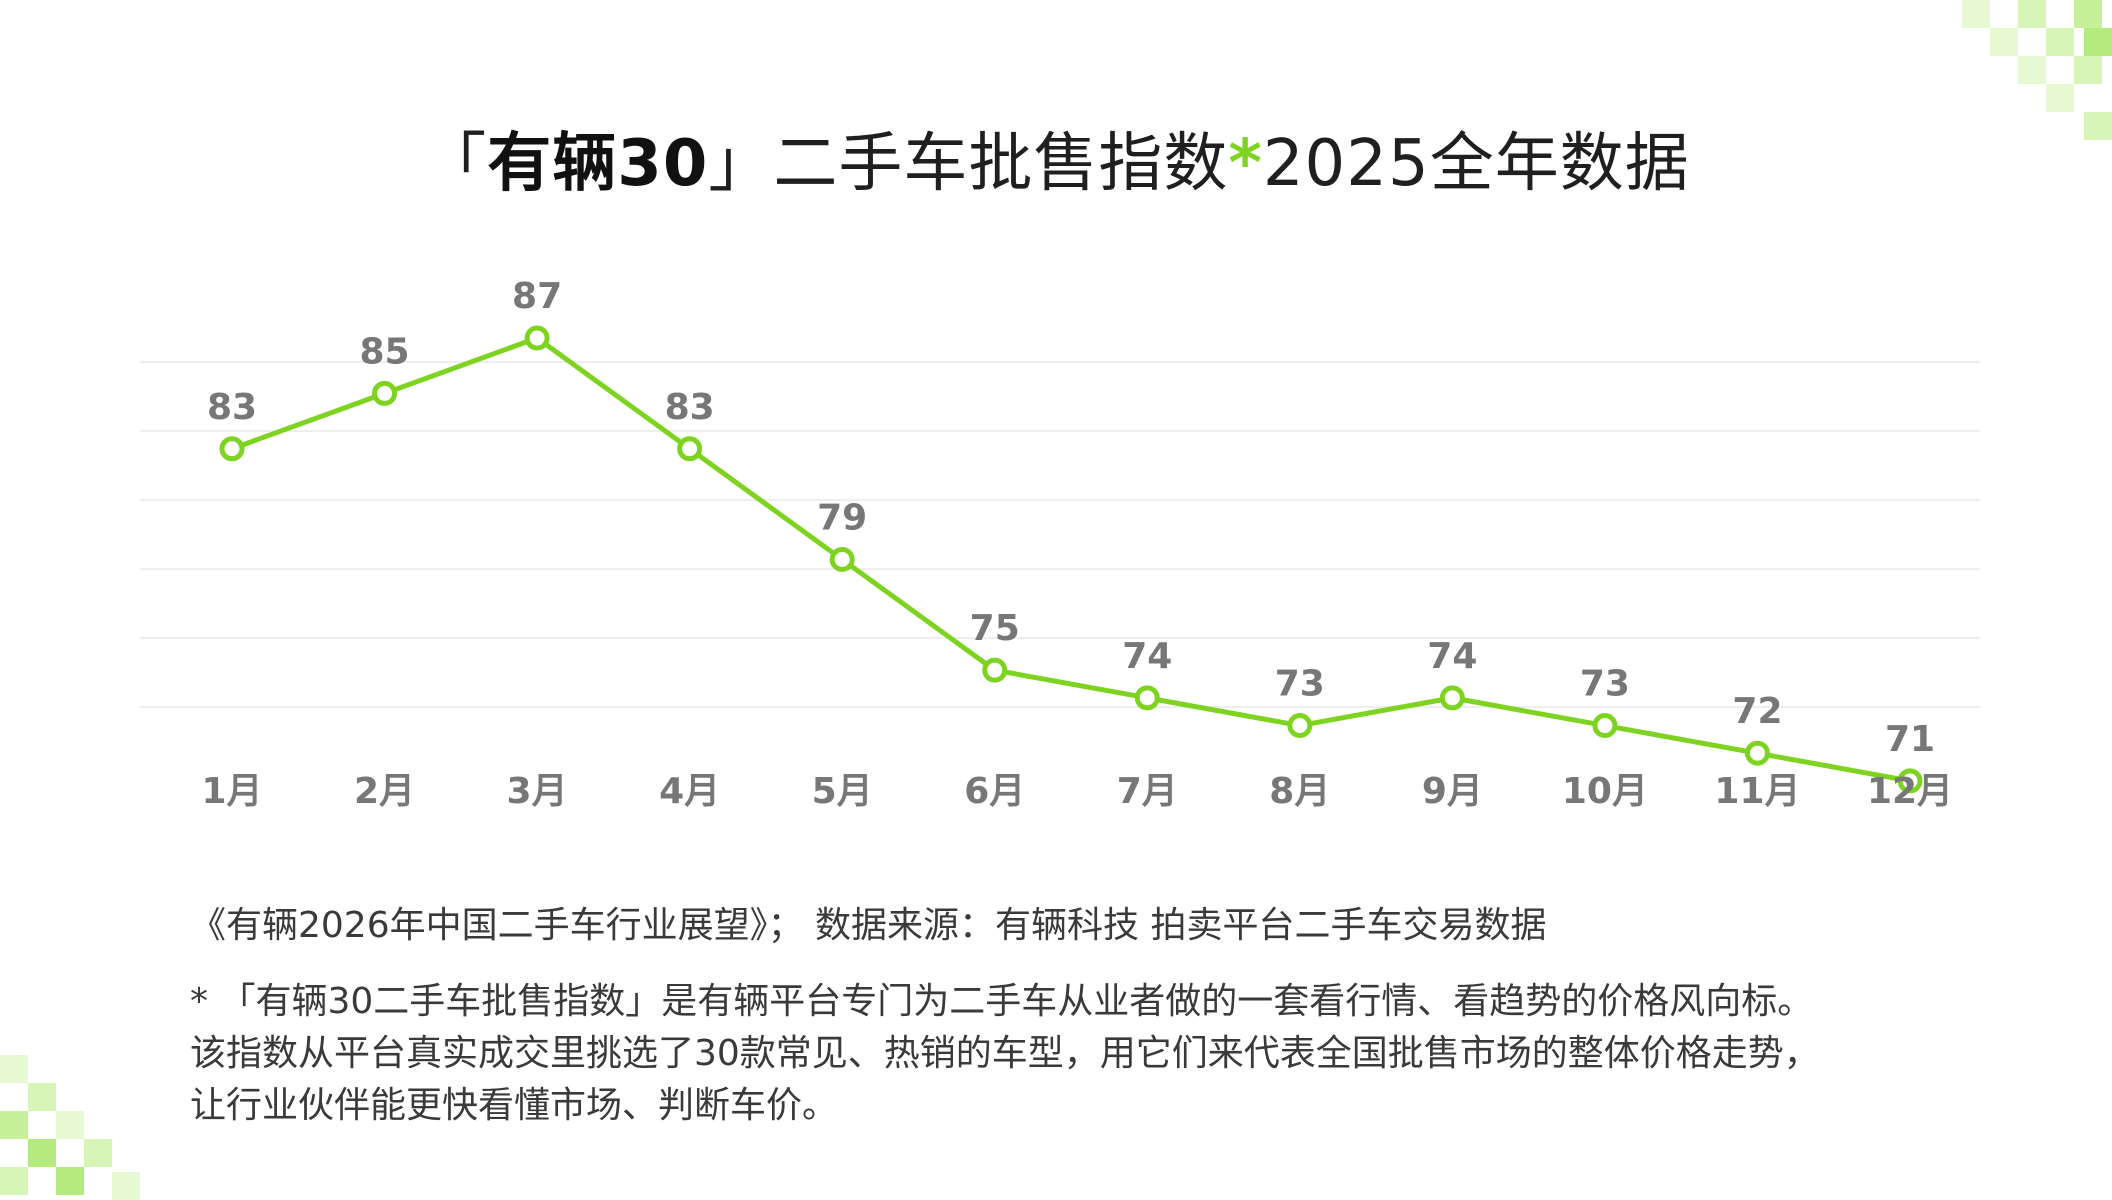  Describe the element at coordinates (2037, 70) in the screenshot. I see `checker-decoration-top-right` at that location.